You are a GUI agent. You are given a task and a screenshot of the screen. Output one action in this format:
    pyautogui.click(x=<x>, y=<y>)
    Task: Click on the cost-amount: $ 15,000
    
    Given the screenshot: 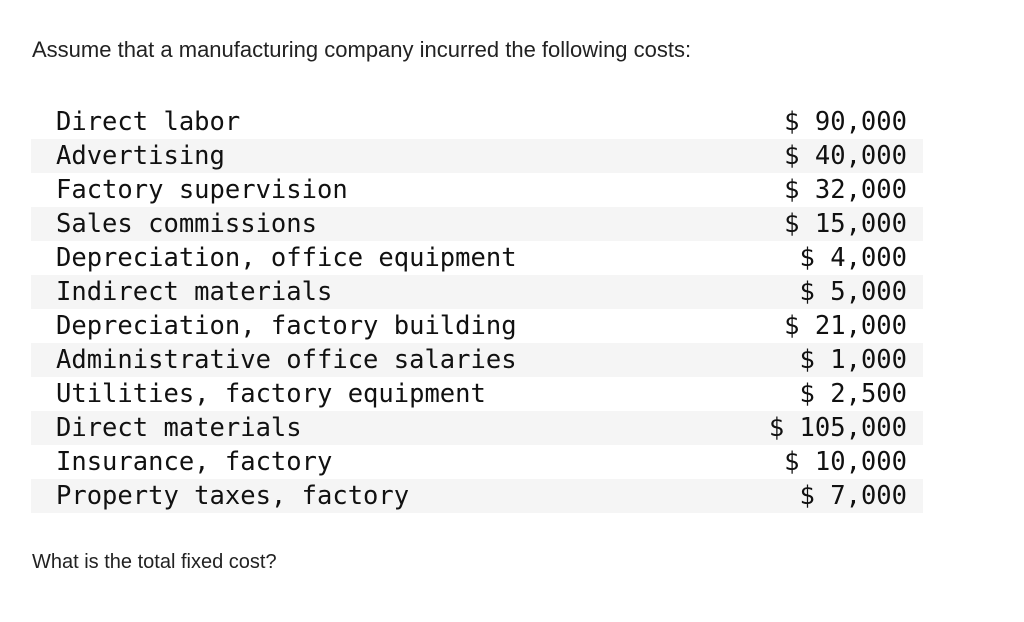 What is the action you would take?
    pyautogui.click(x=845, y=224)
    